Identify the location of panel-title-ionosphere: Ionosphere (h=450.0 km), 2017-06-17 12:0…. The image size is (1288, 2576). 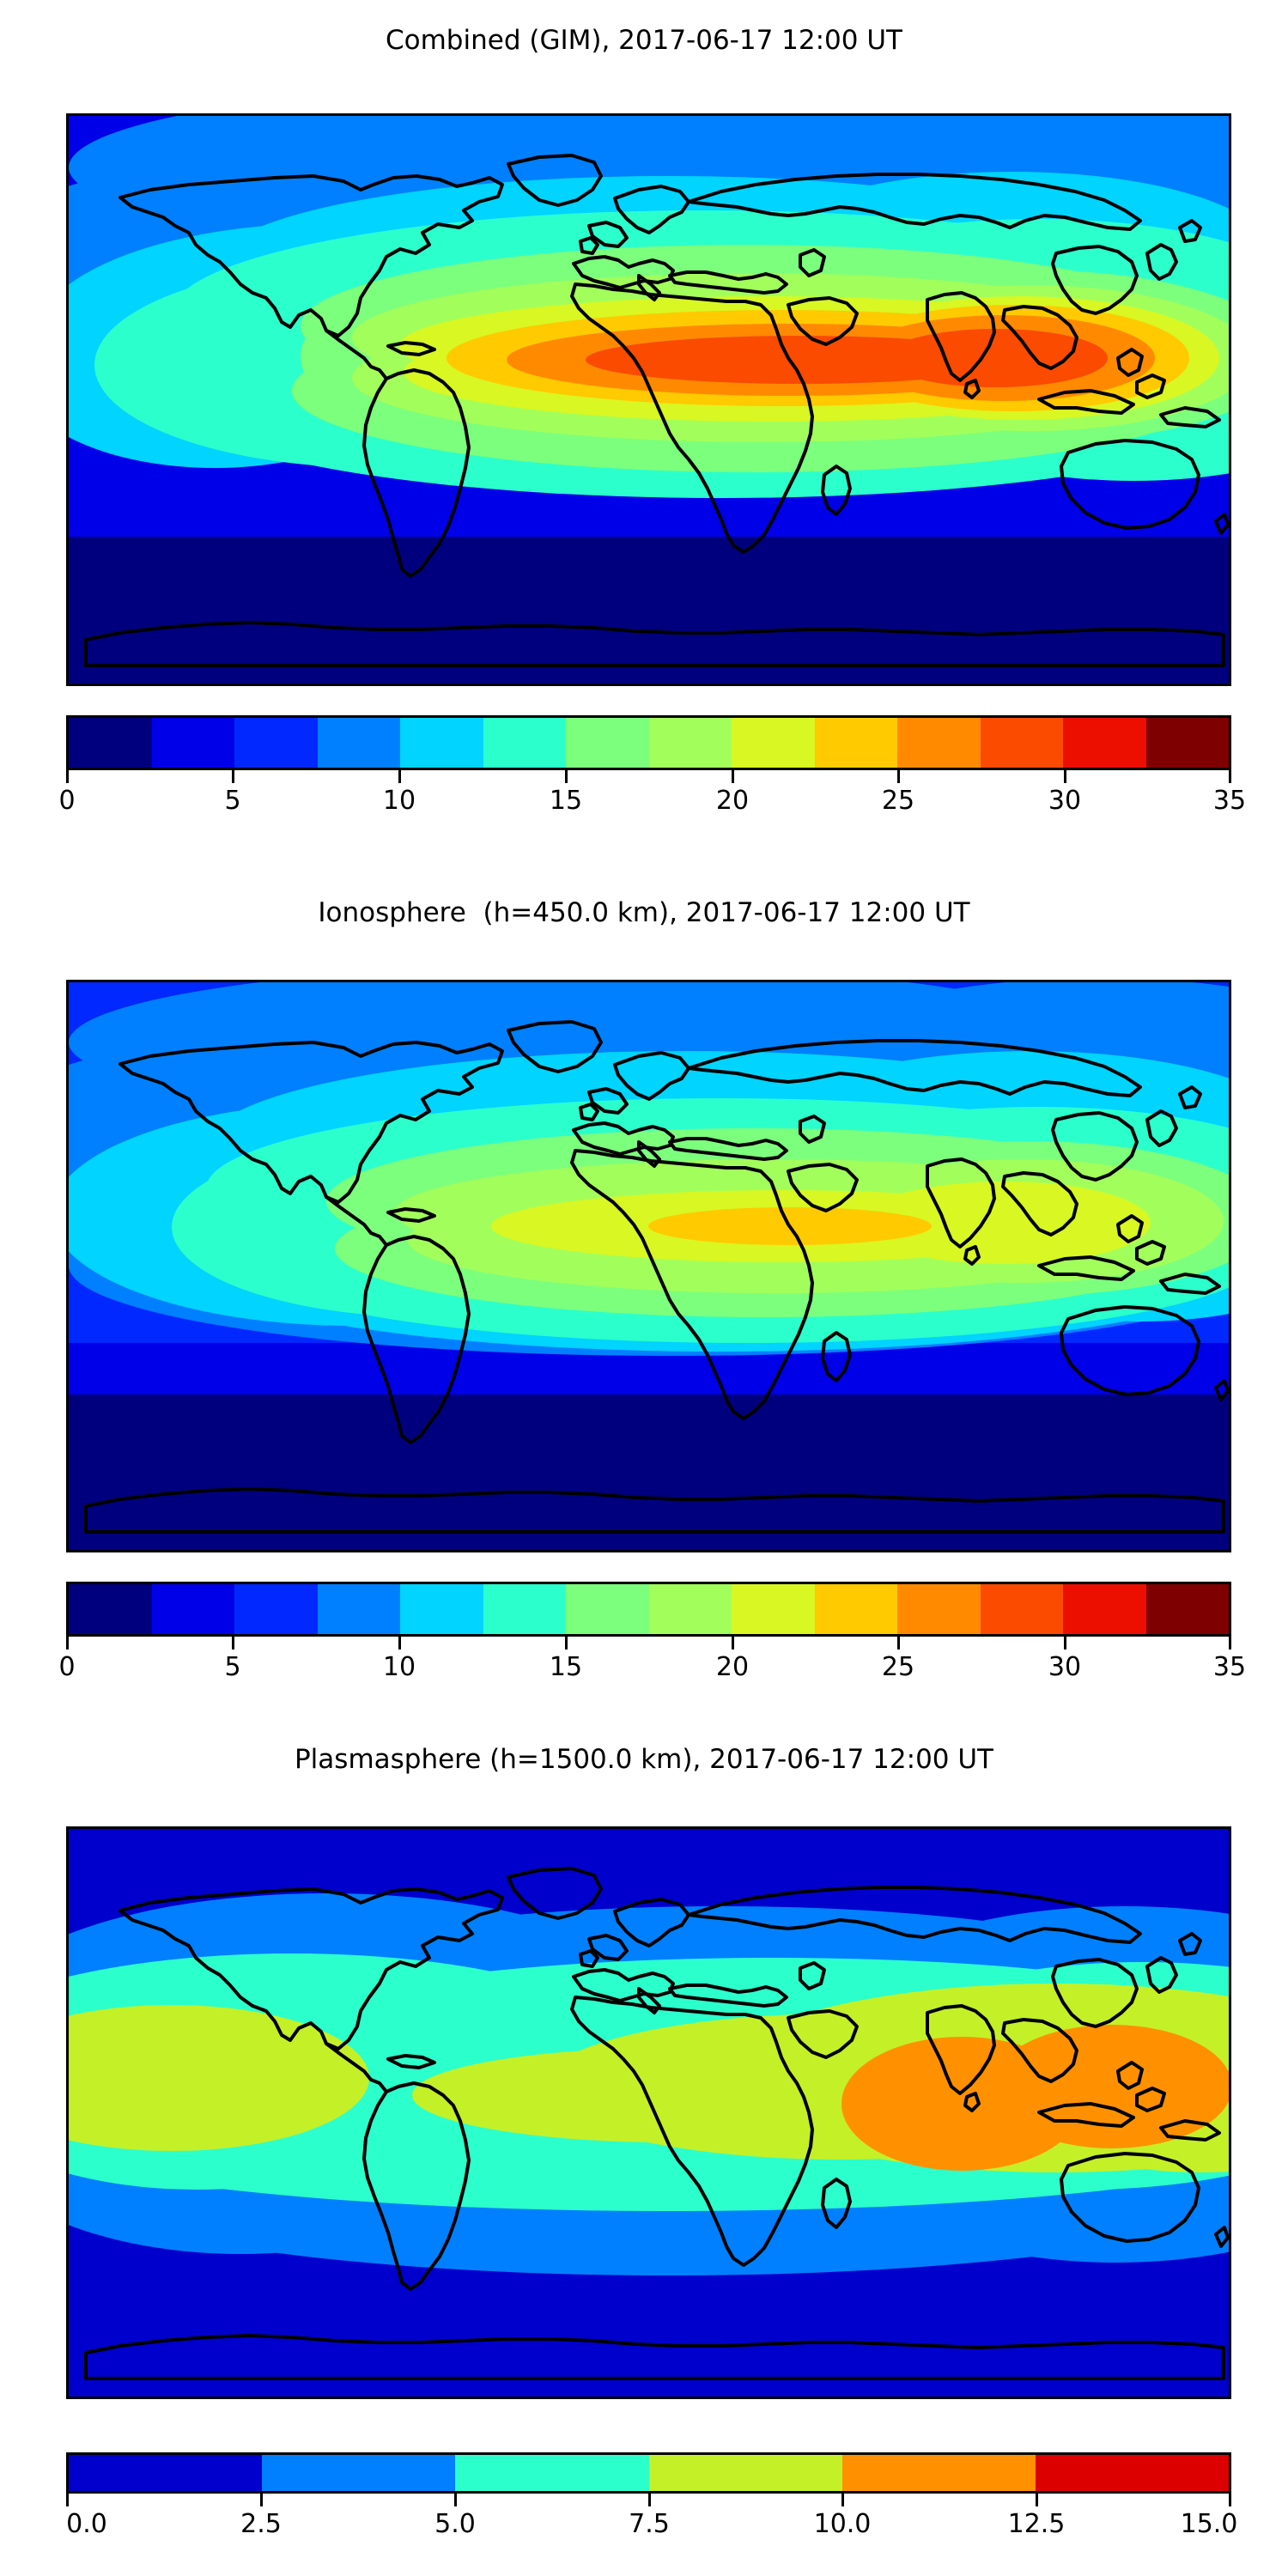
(644, 913).